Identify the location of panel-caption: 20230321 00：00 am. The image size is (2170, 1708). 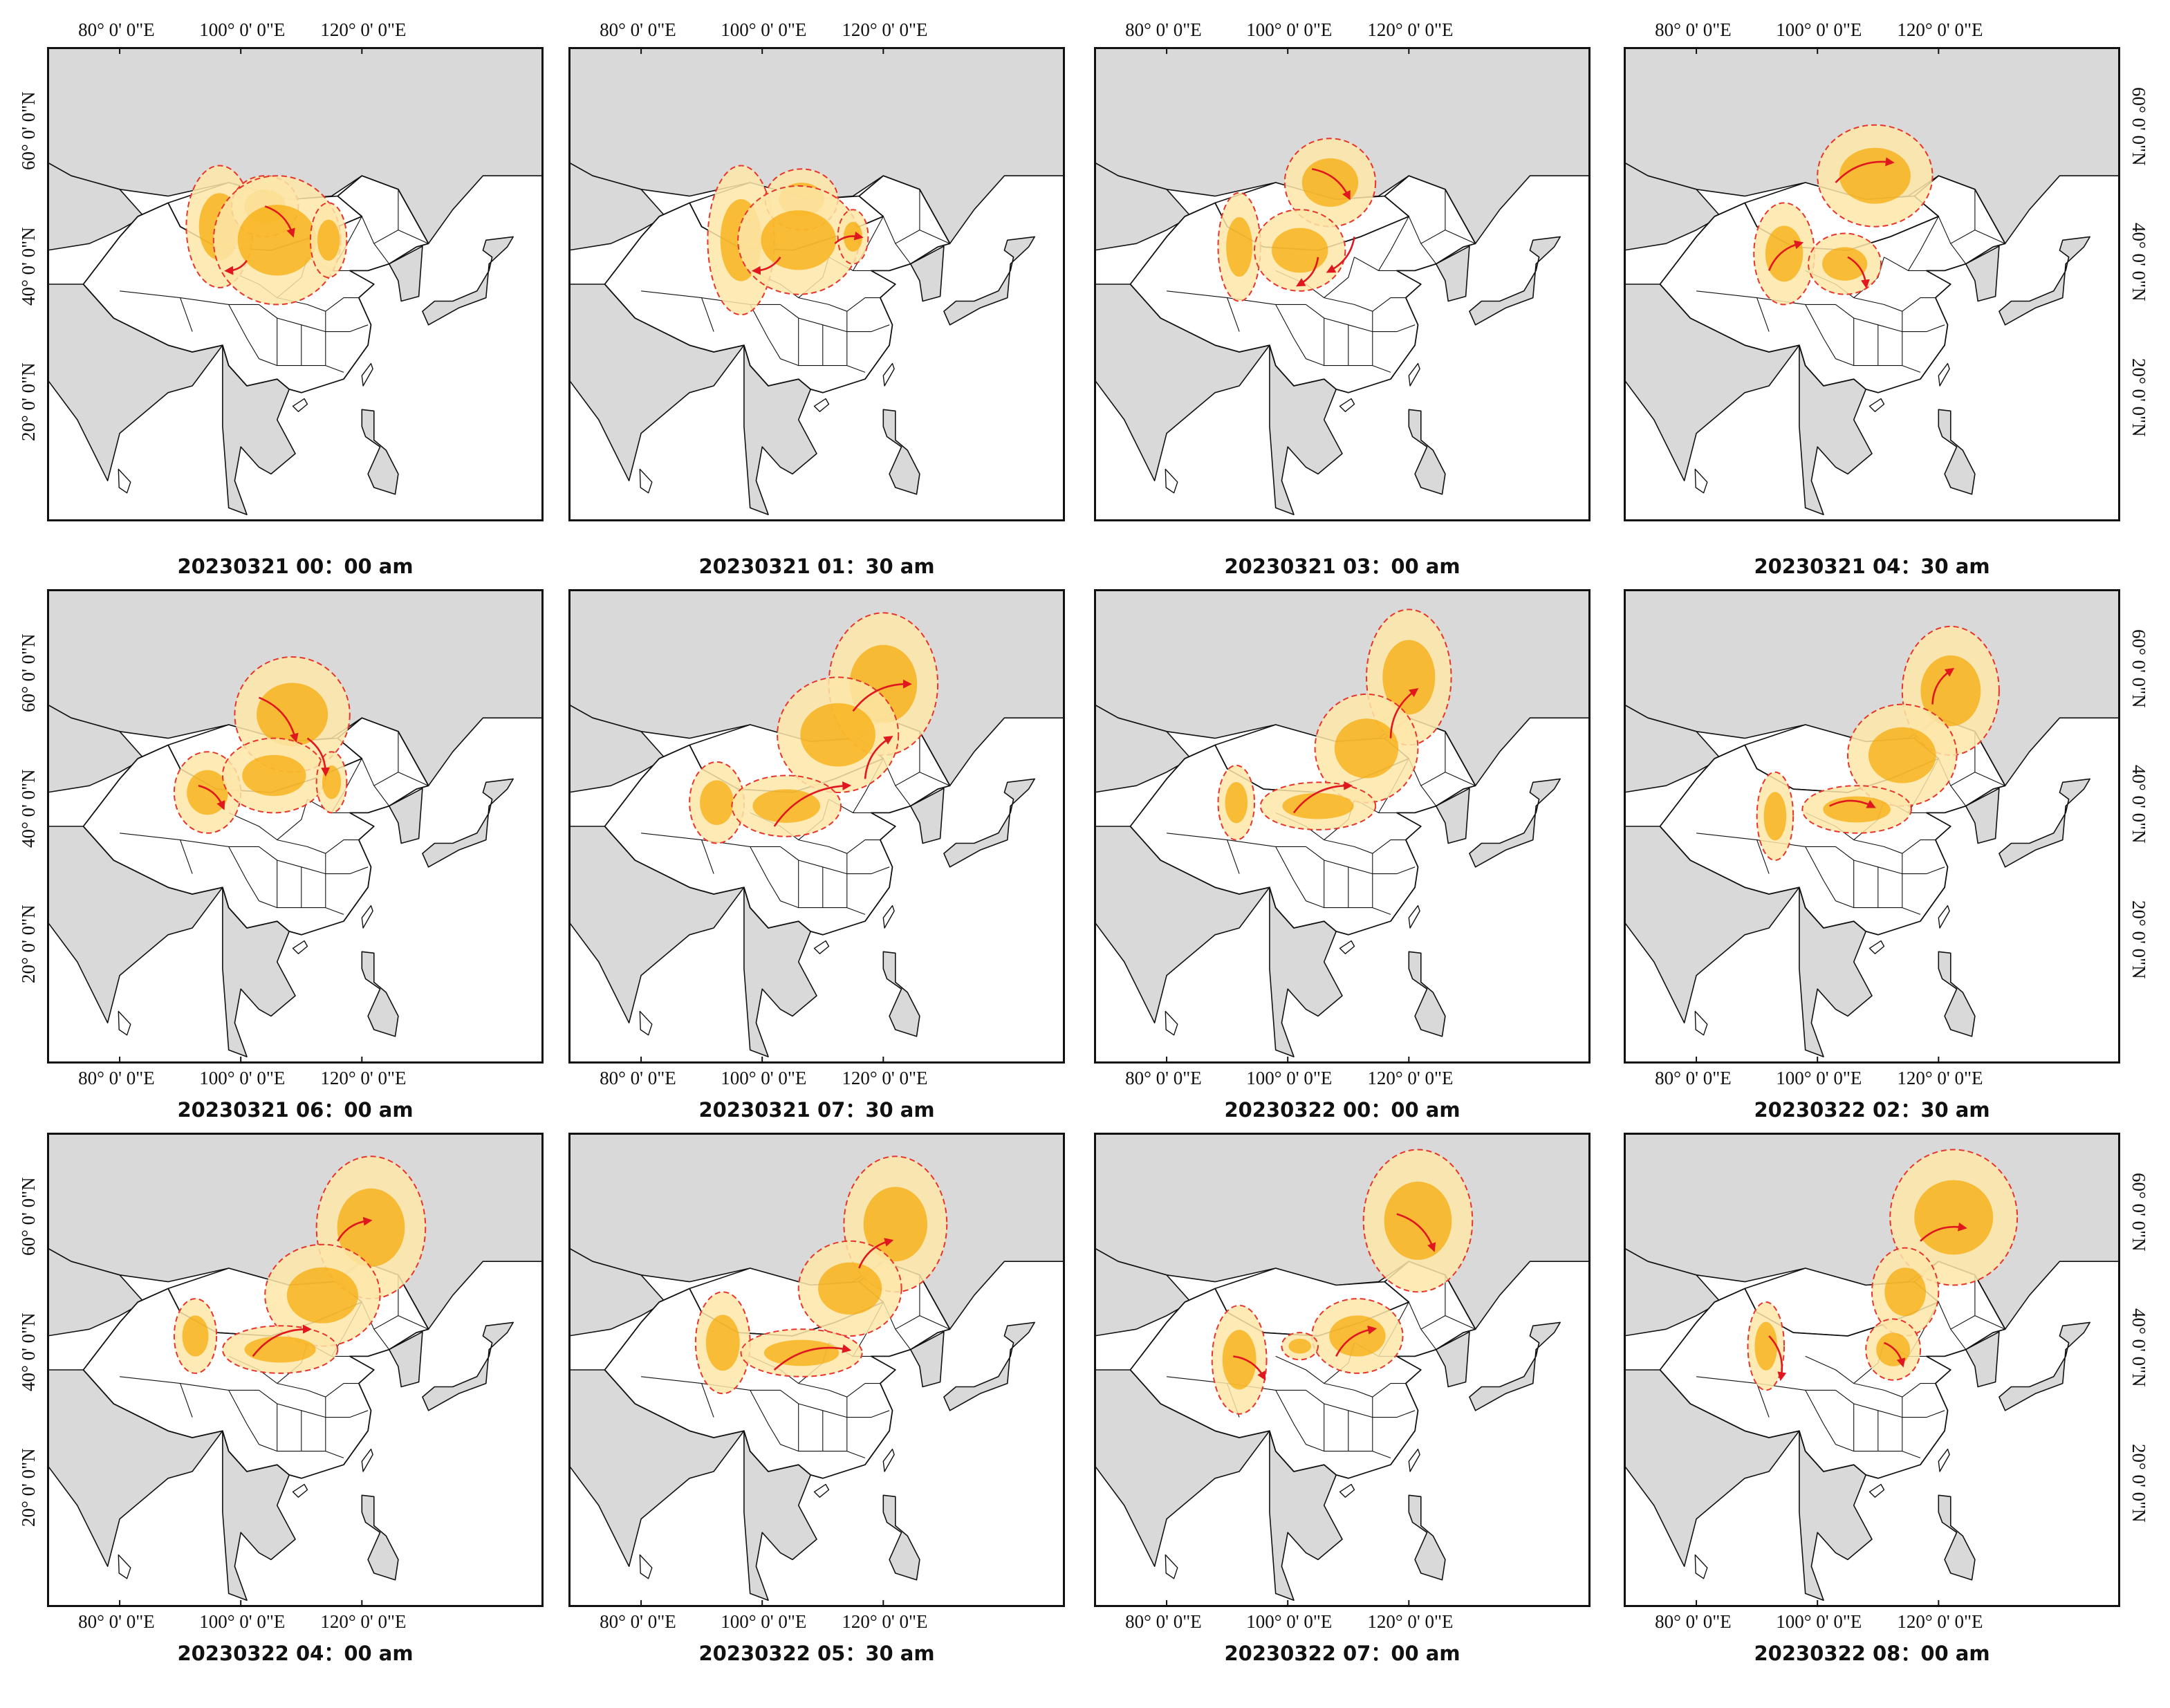
(295, 566).